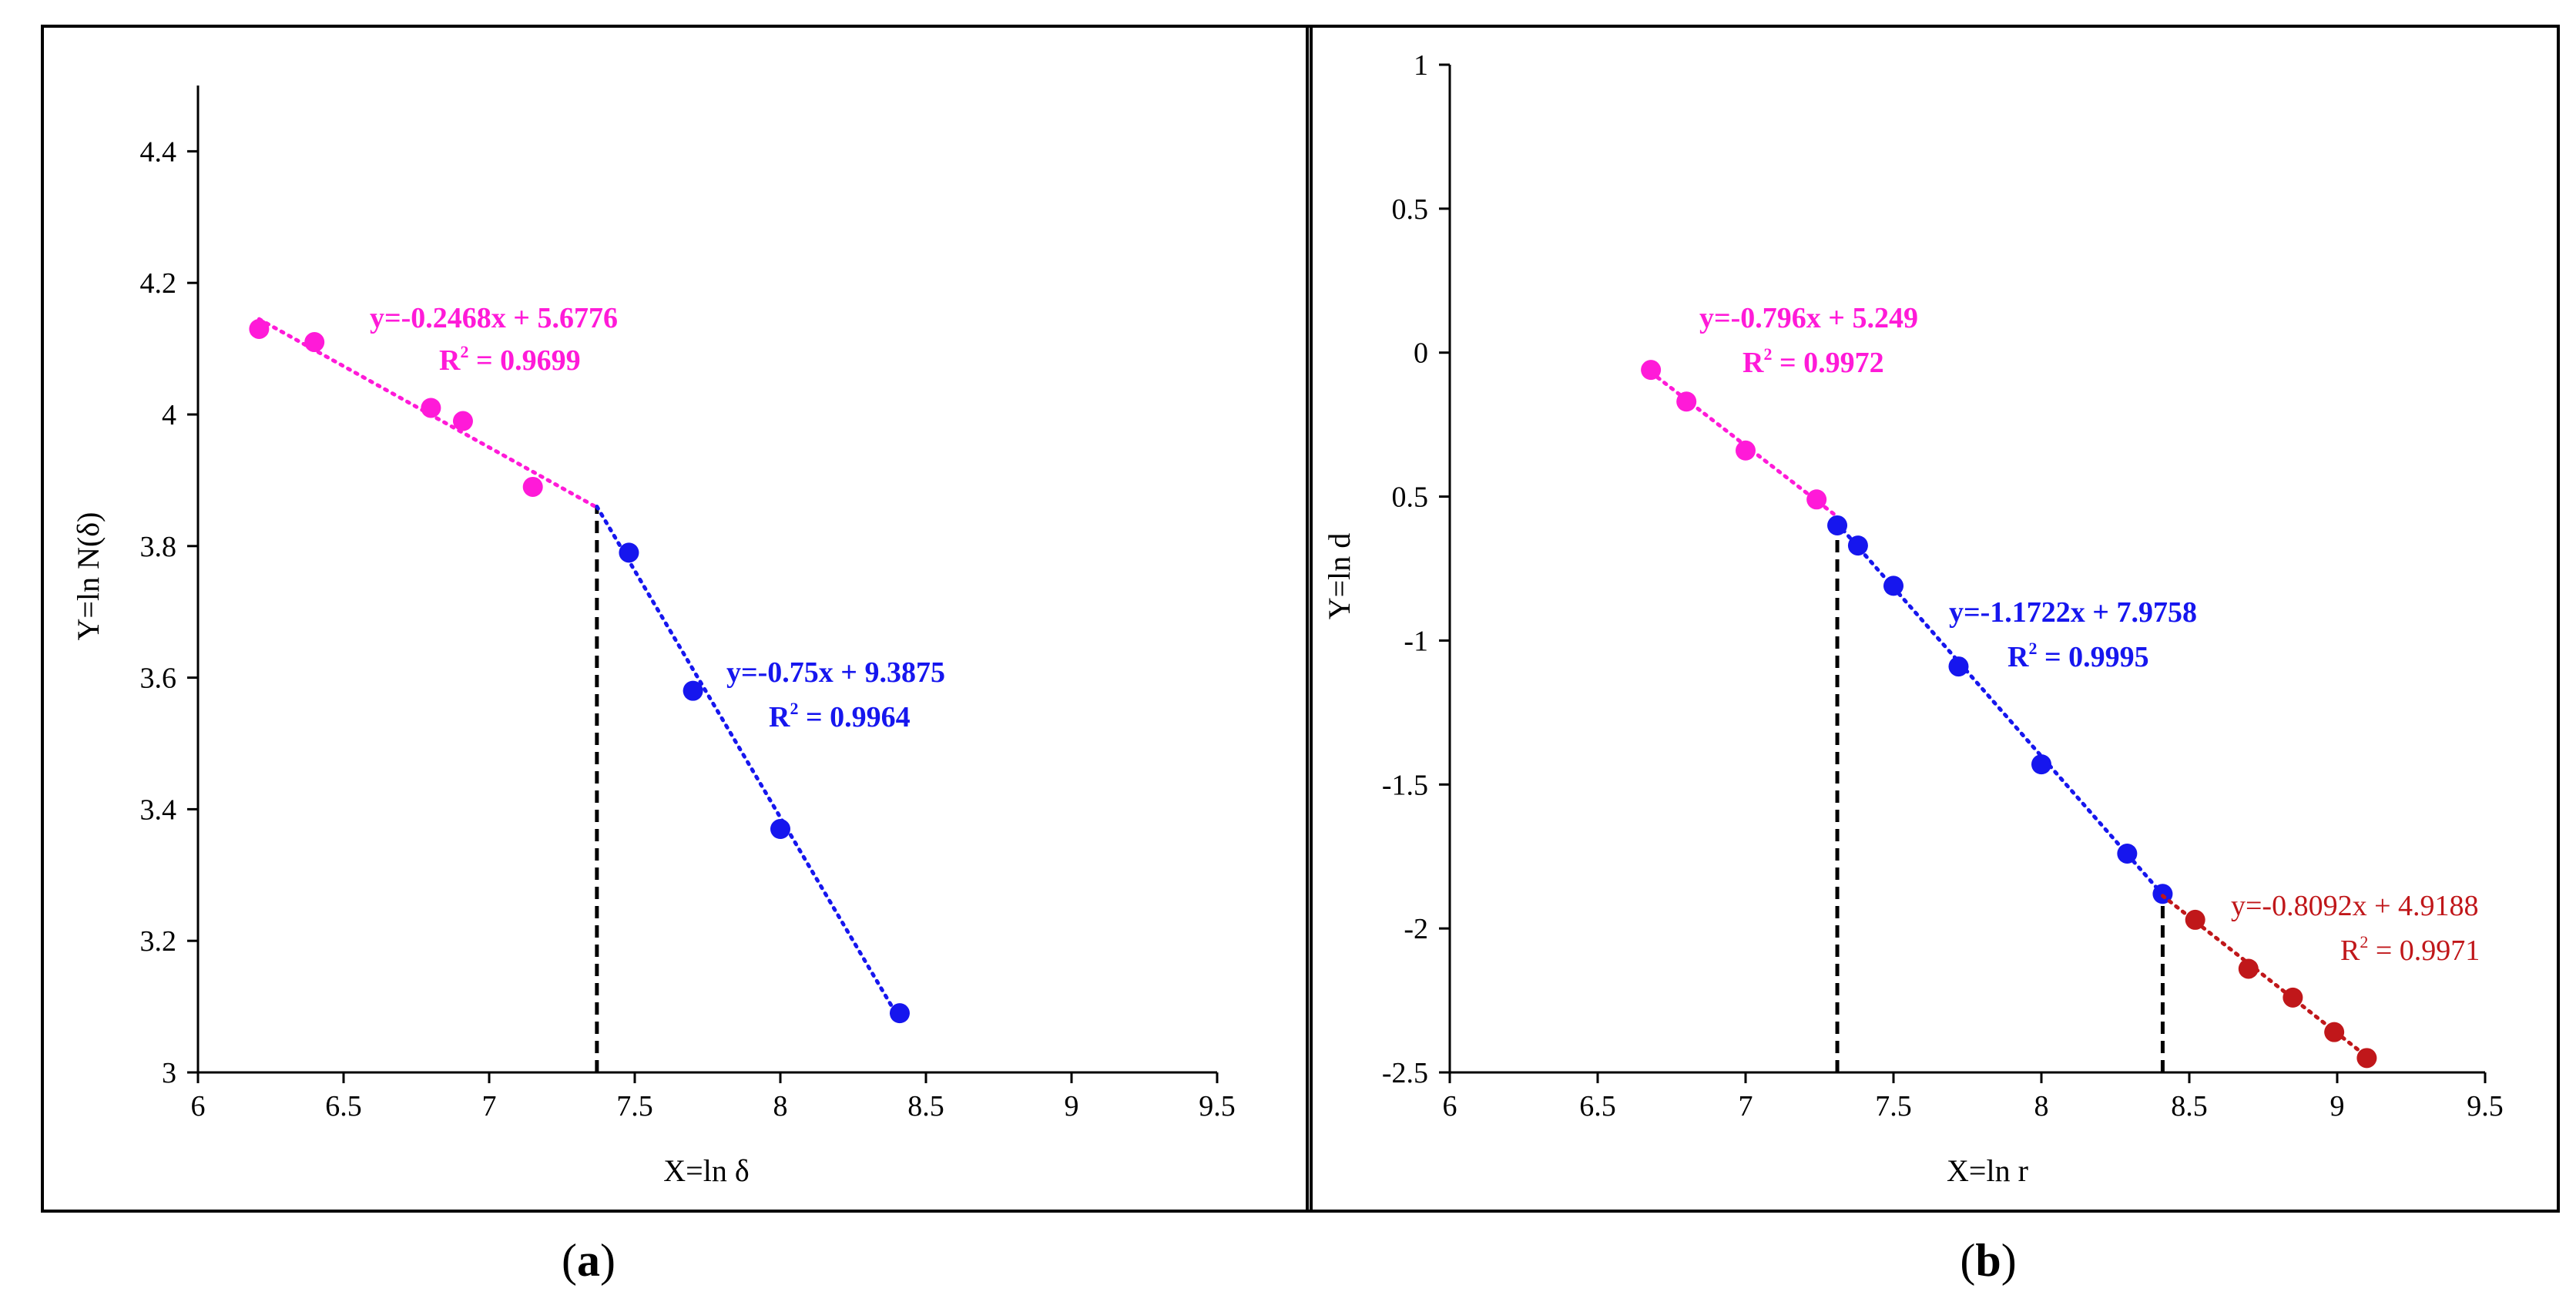 The image size is (2576, 1302). Describe the element at coordinates (158, 810) in the screenshot. I see `panel-a-y-tick-label: 3.4` at that location.